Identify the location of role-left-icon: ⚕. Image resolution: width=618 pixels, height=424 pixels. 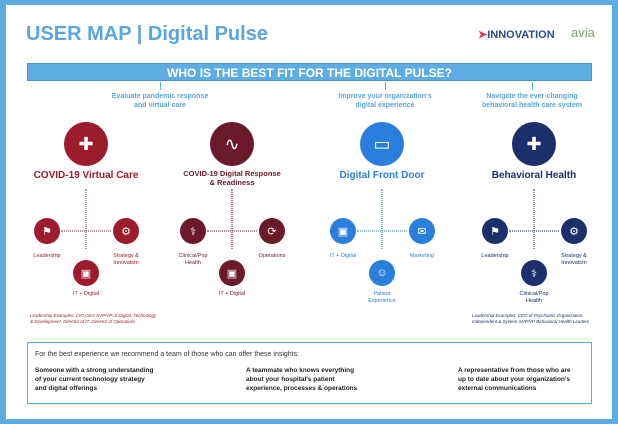
(193, 231).